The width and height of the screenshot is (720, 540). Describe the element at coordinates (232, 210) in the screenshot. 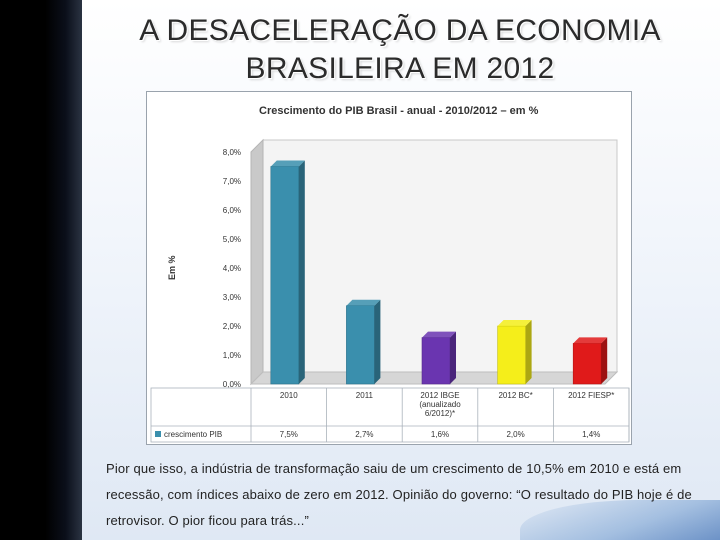

I see `y-tick-label: 6,0%` at that location.